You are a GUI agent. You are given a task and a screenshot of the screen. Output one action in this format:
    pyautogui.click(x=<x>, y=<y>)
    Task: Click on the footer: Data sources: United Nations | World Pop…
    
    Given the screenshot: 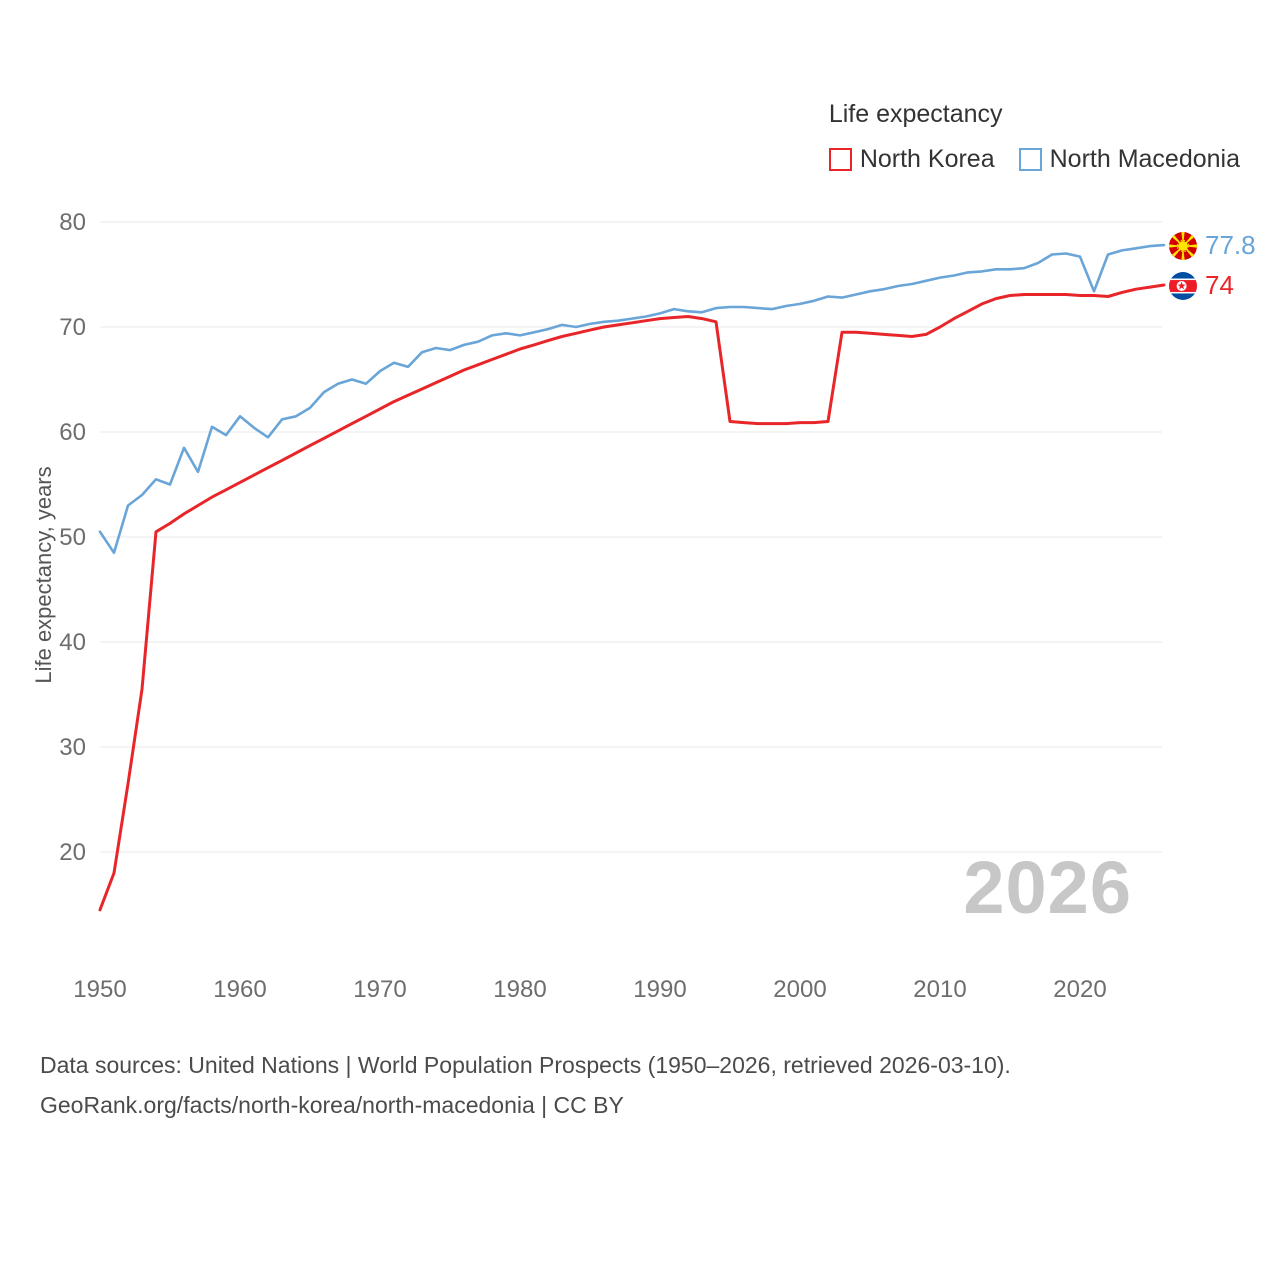 What is the action you would take?
    pyautogui.click(x=525, y=1085)
    